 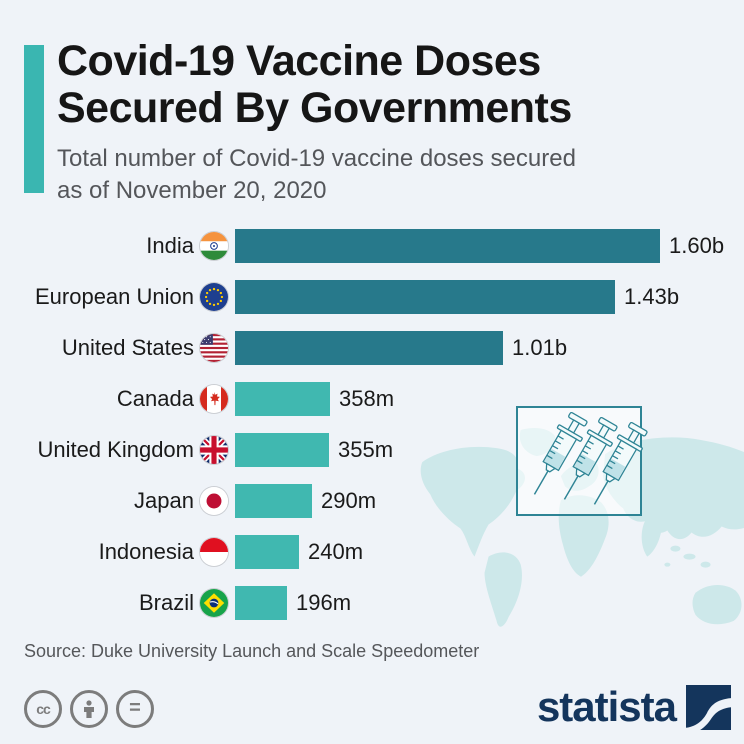 I want to click on value-label: 196m, so click(x=324, y=602).